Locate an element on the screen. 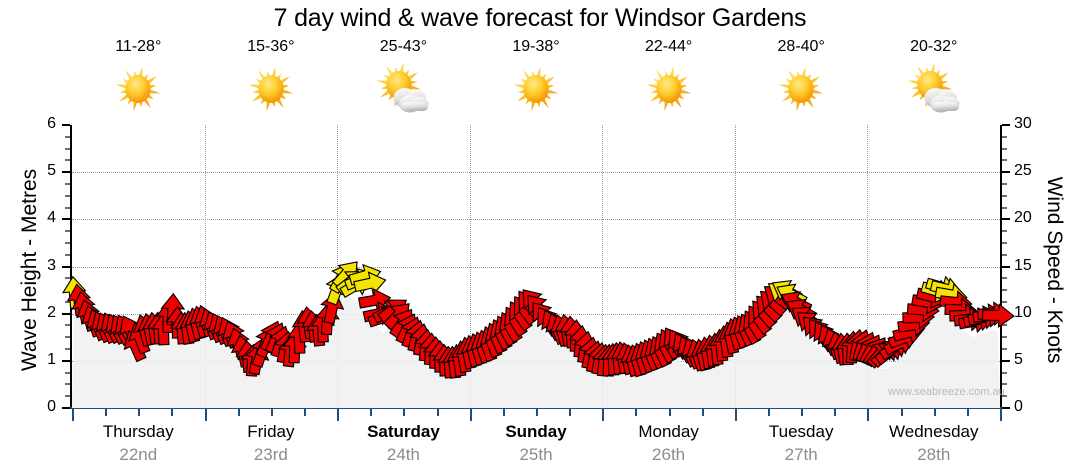 This screenshot has height=475, width=1080. right-axis-spine is located at coordinates (1001, 266).